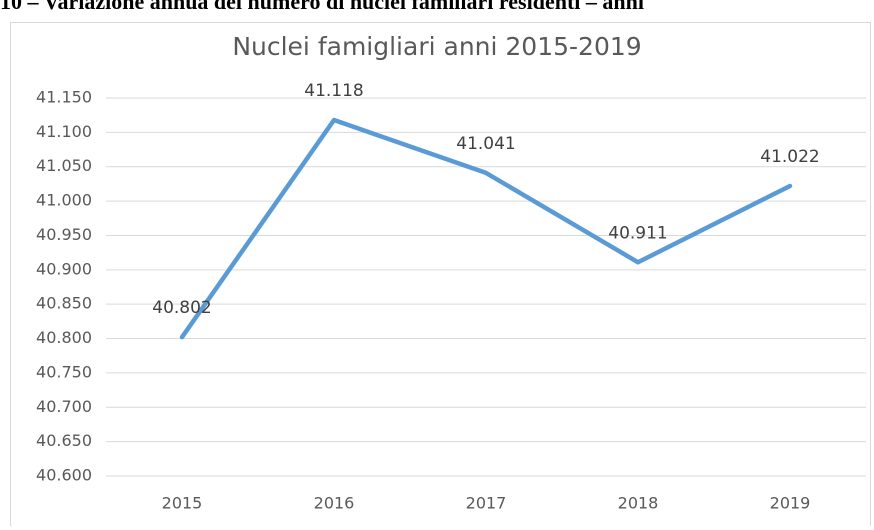 The width and height of the screenshot is (874, 530). I want to click on y-tick-label: 40.850, so click(64, 303).